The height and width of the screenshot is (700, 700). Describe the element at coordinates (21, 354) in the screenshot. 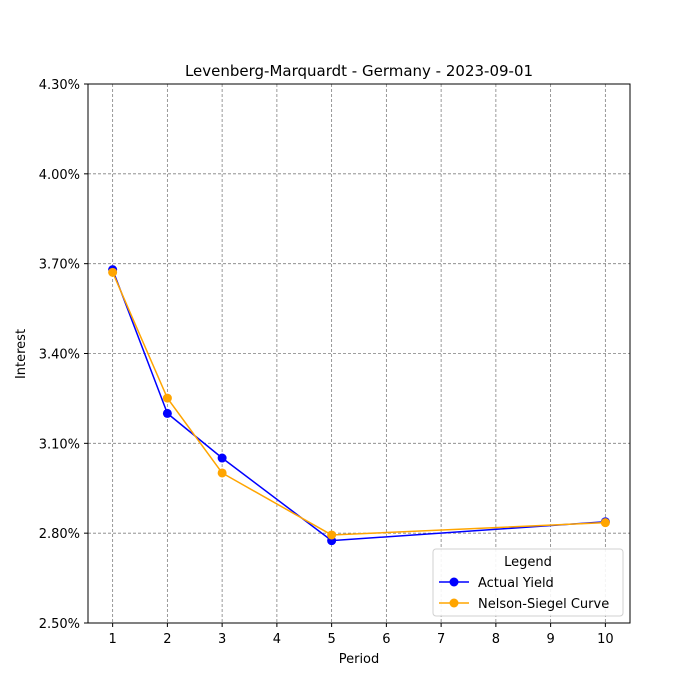

I see `y-axis-label: Interest` at that location.